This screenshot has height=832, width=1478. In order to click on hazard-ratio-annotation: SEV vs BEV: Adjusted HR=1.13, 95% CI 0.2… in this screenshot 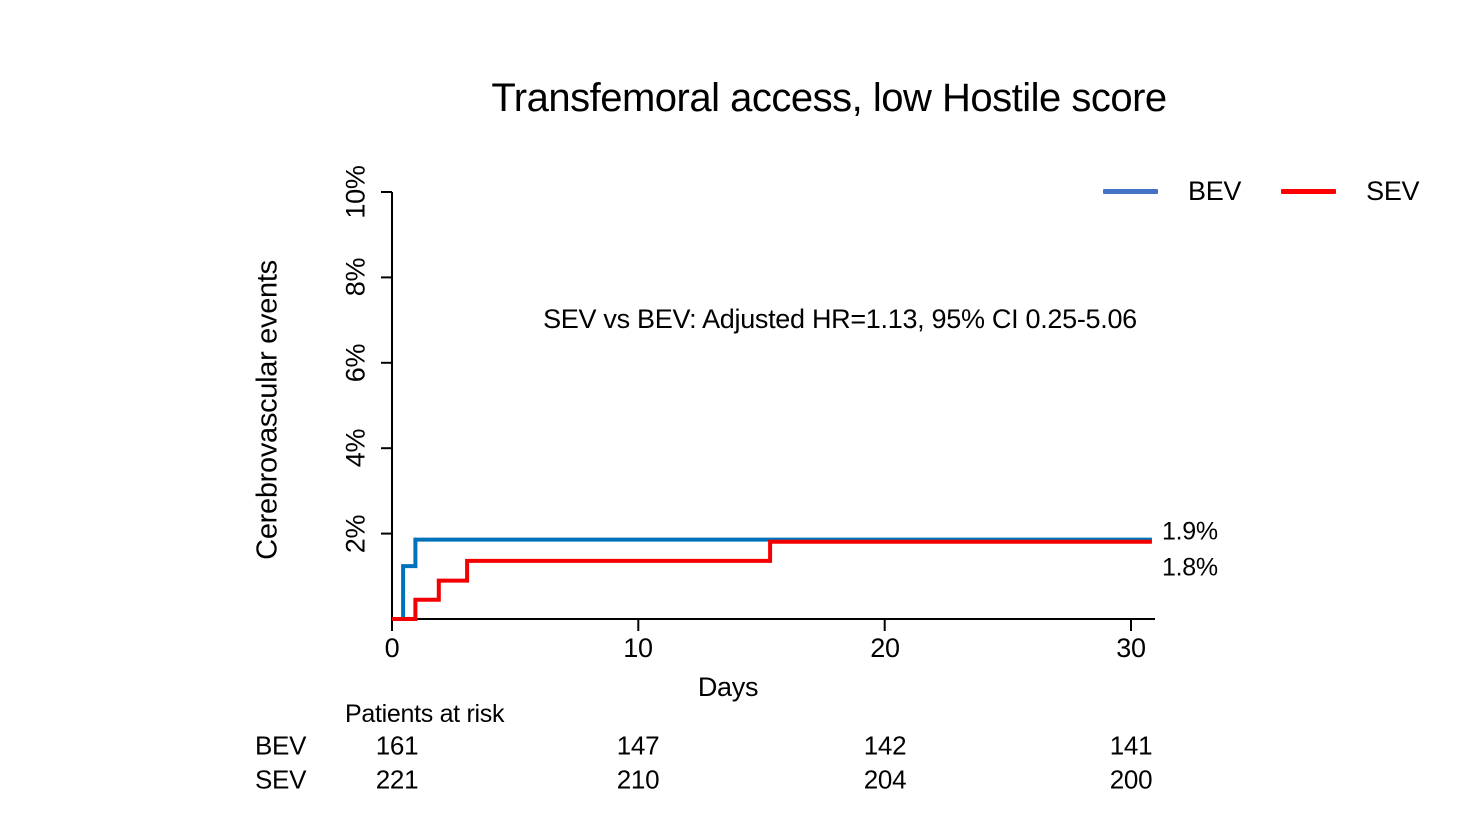, I will do `click(840, 319)`.